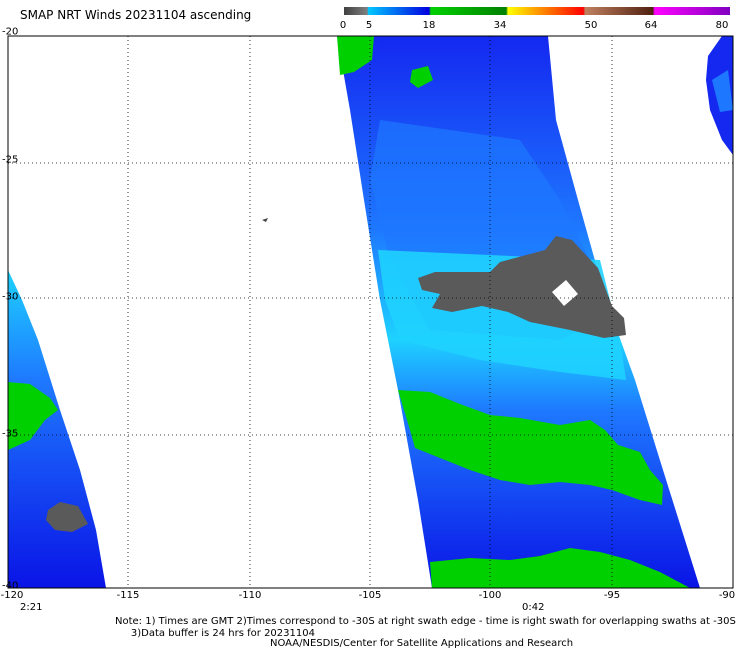 Image resolution: width=740 pixels, height=650 pixels. What do you see at coordinates (560, 568) in the screenshot?
I see `green-band-bottom` at bounding box center [560, 568].